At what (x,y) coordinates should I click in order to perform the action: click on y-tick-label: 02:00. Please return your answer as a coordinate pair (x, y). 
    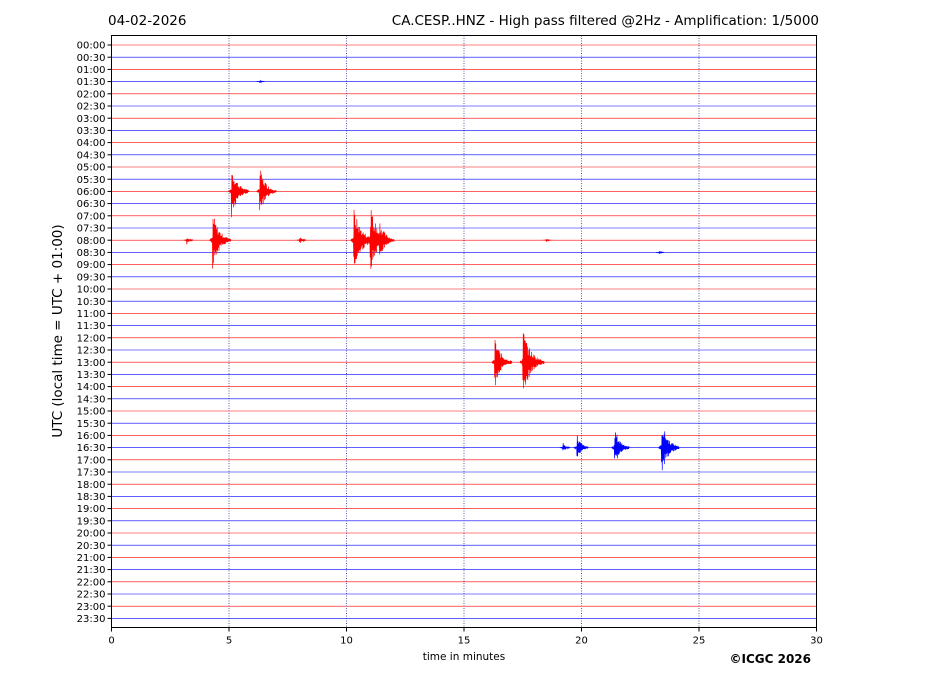
    Looking at the image, I should click on (91, 94).